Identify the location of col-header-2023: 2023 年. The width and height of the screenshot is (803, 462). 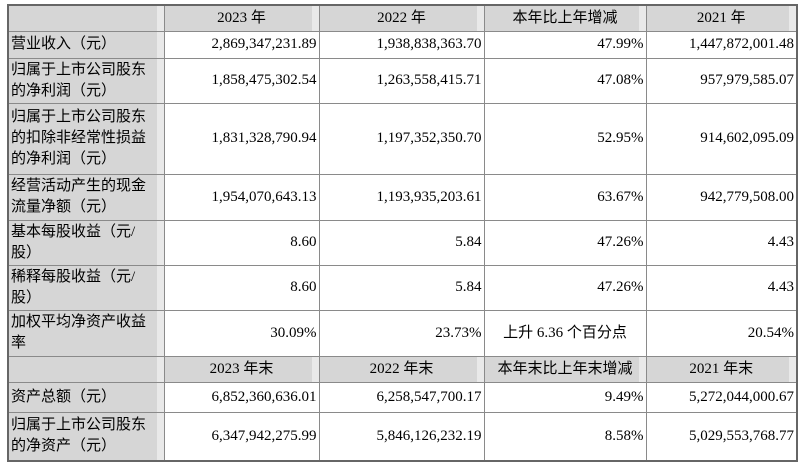
(241, 18).